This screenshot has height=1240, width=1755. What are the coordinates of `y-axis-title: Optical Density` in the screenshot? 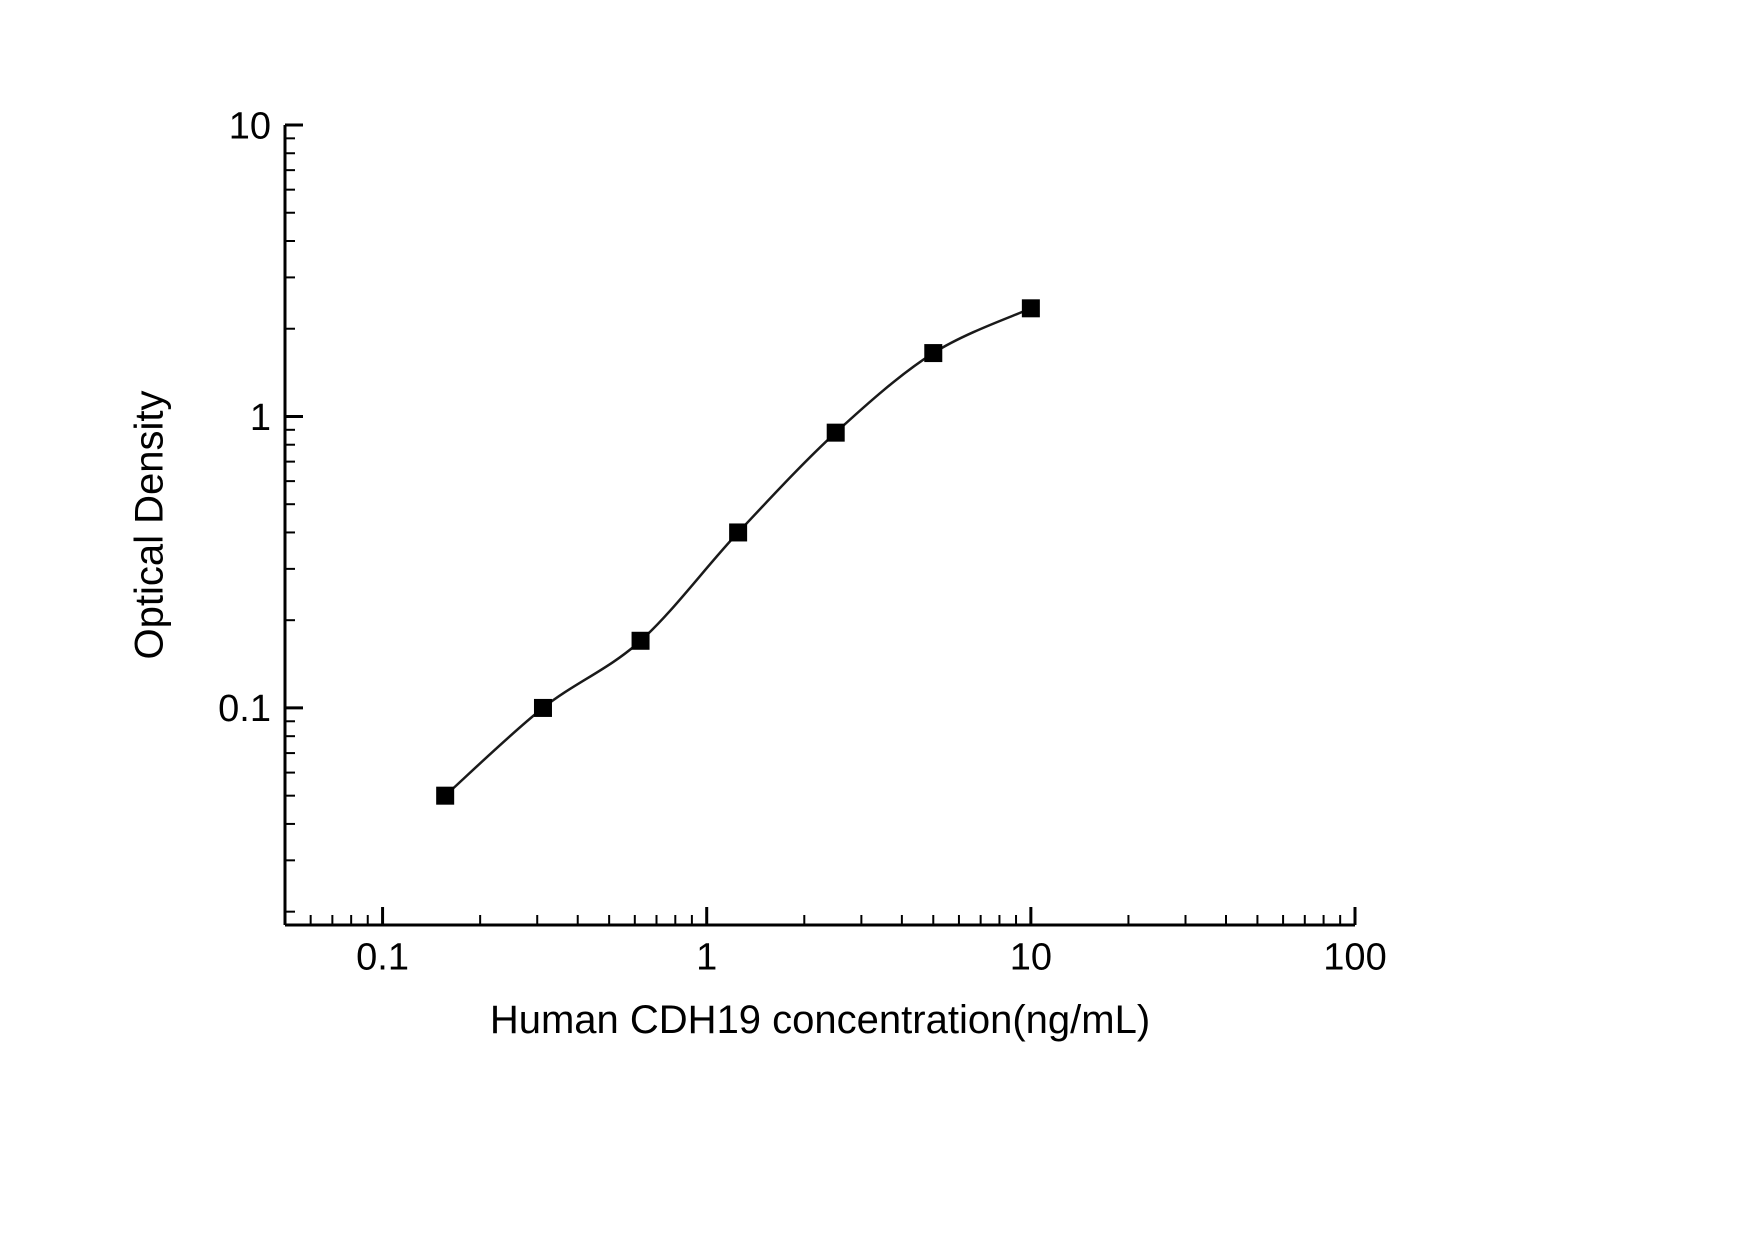 It's located at (149, 525).